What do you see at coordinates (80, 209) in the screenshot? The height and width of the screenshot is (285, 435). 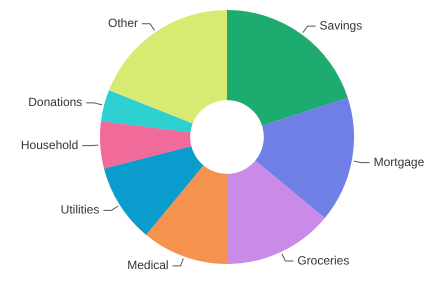 I see `slice-label: Utilities` at bounding box center [80, 209].